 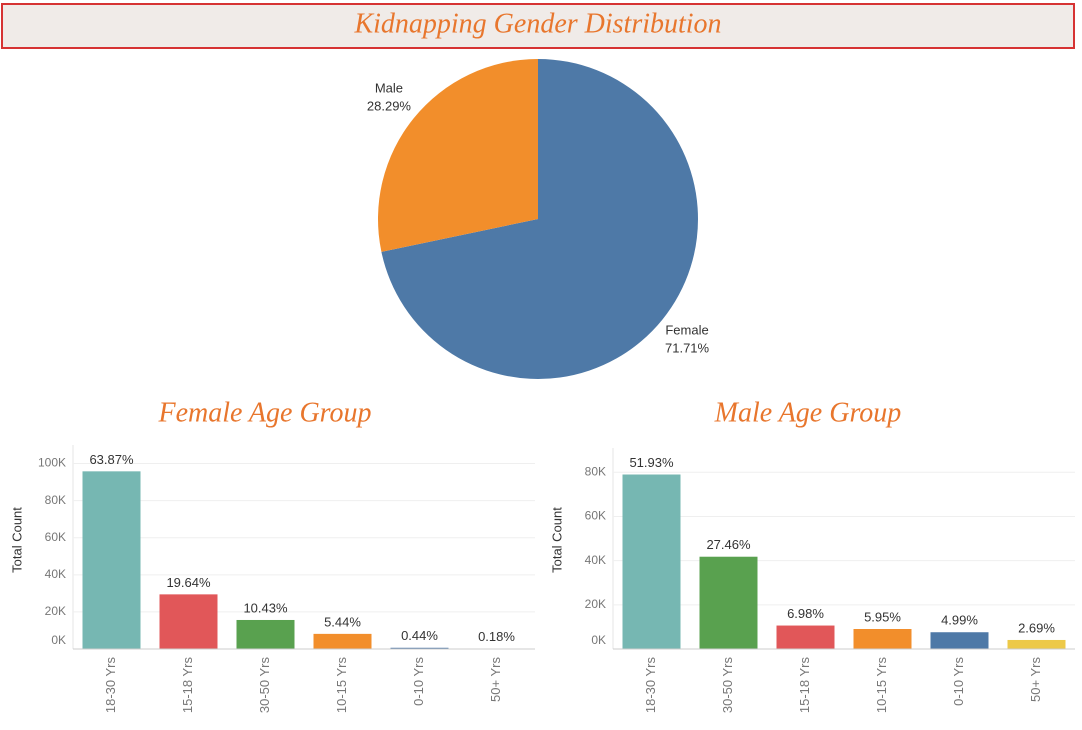 I want to click on data-label: 5.44%, so click(x=342, y=621).